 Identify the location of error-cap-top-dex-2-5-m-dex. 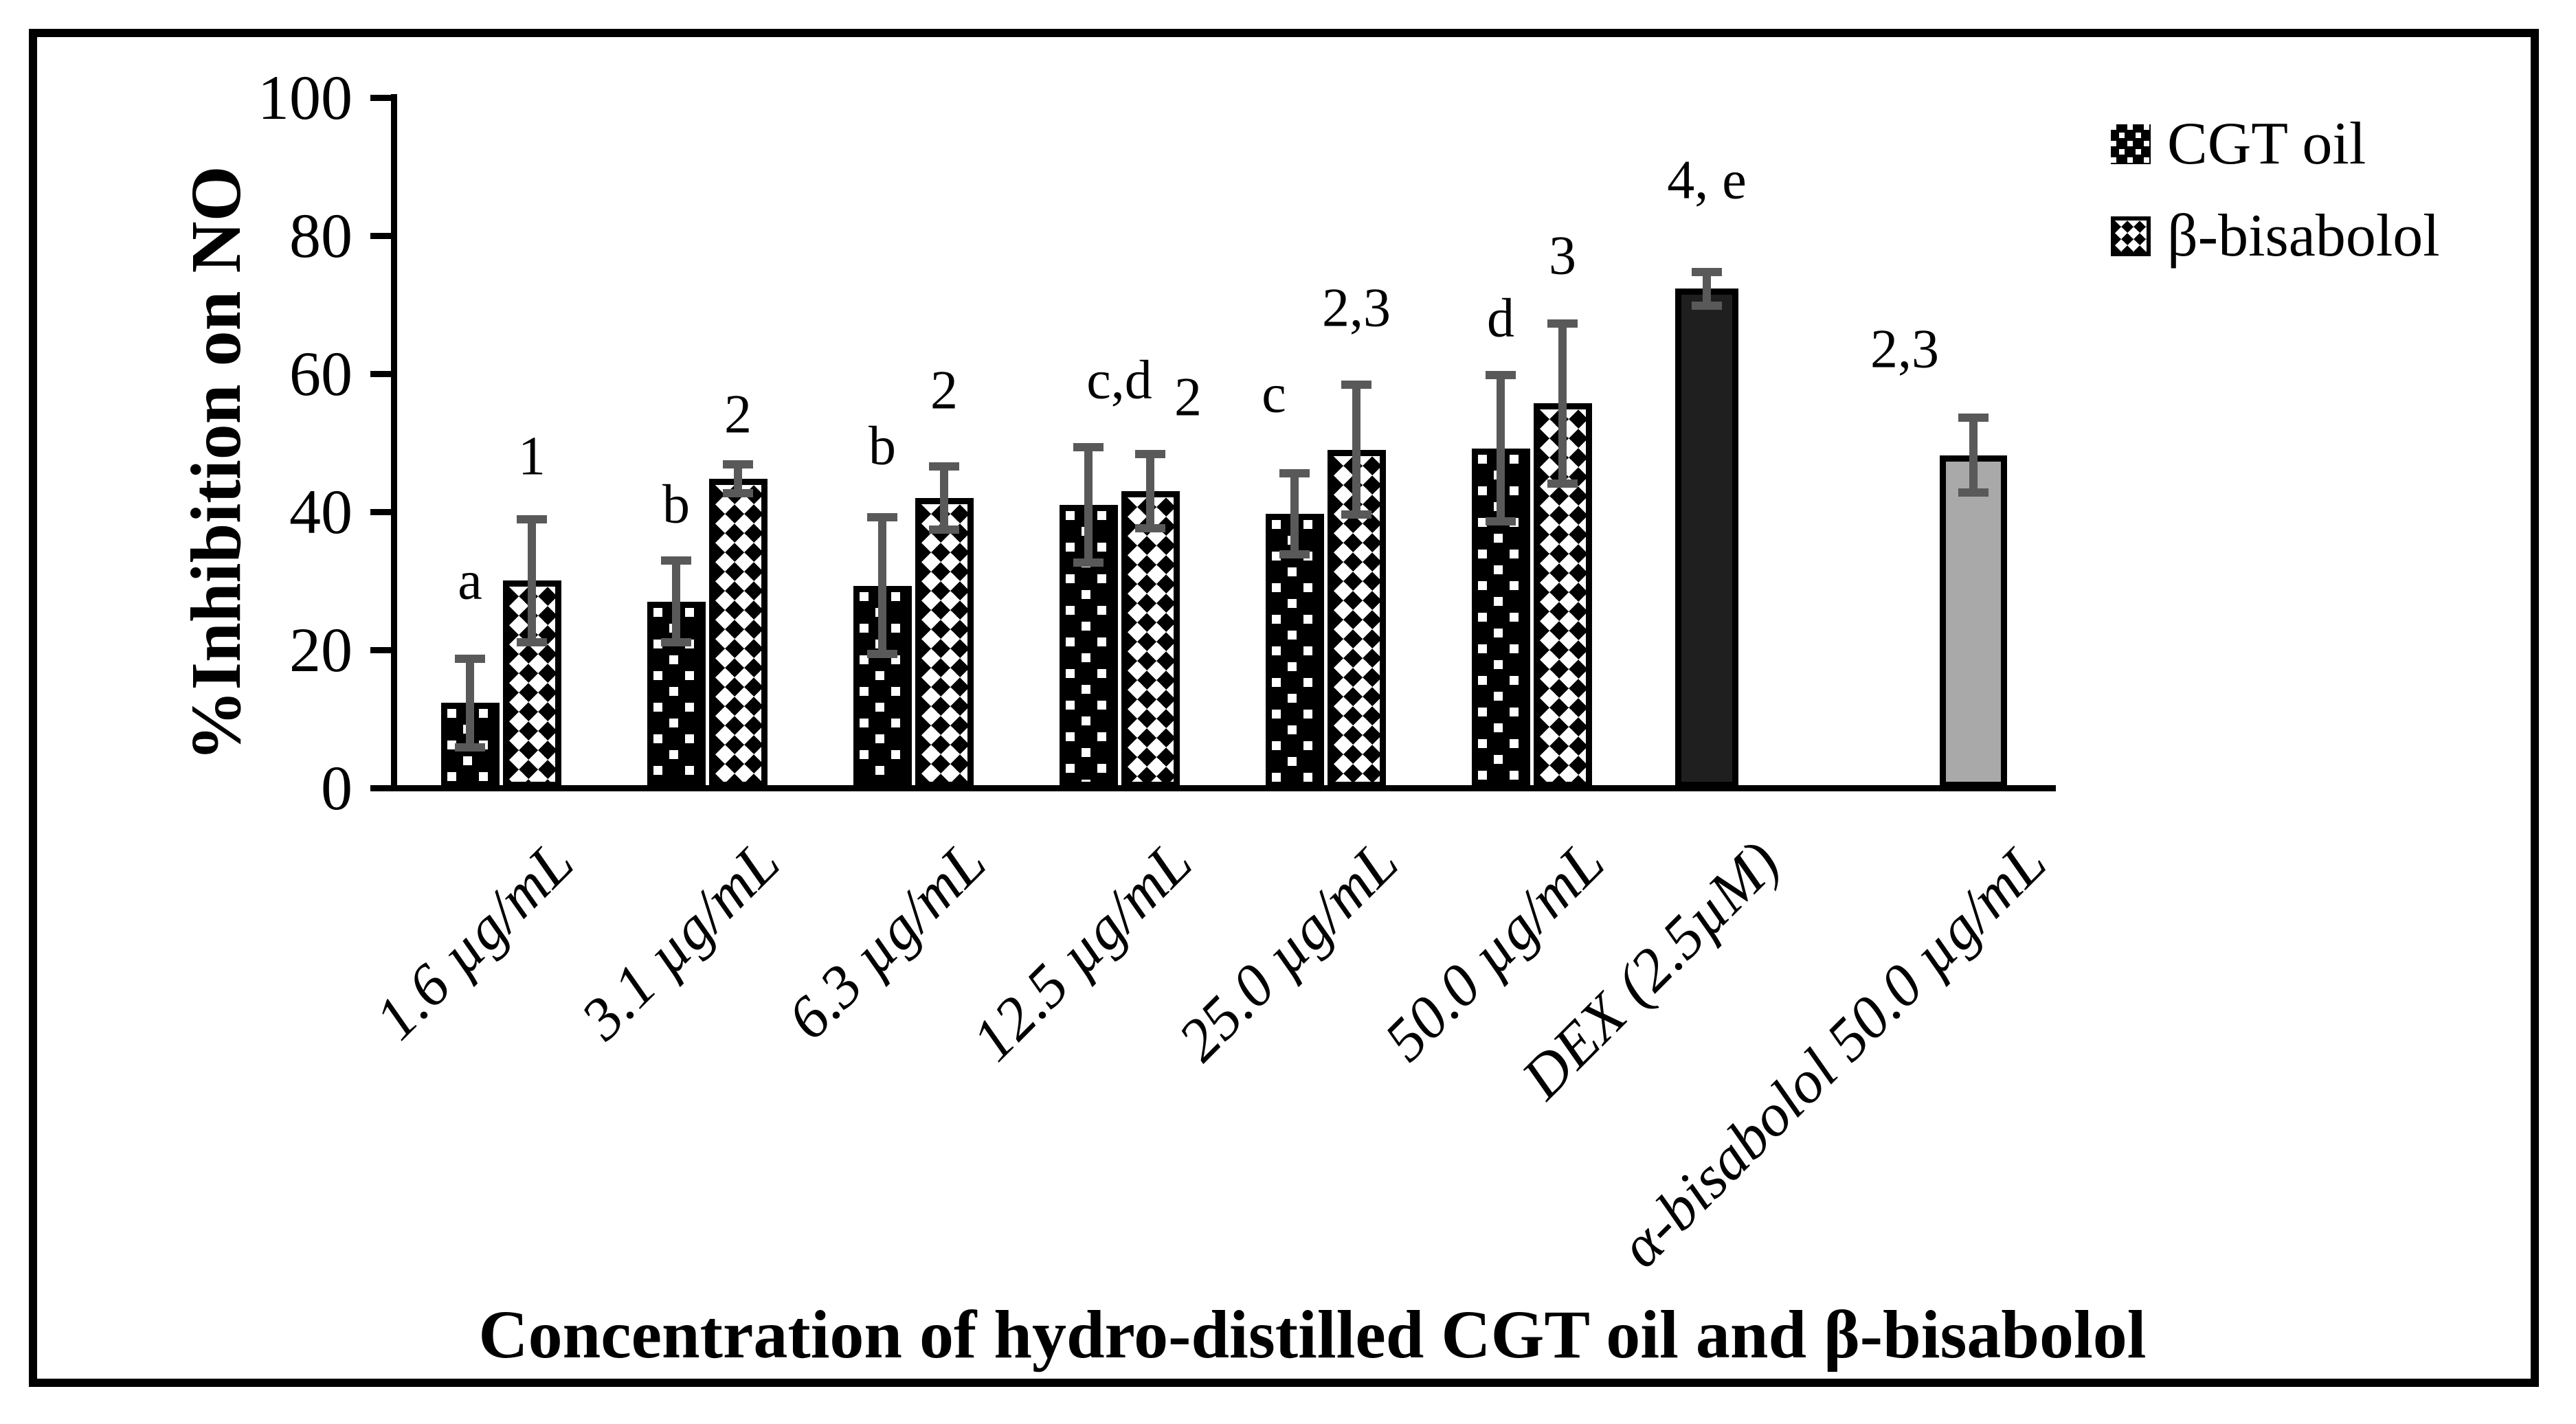
(1707, 272).